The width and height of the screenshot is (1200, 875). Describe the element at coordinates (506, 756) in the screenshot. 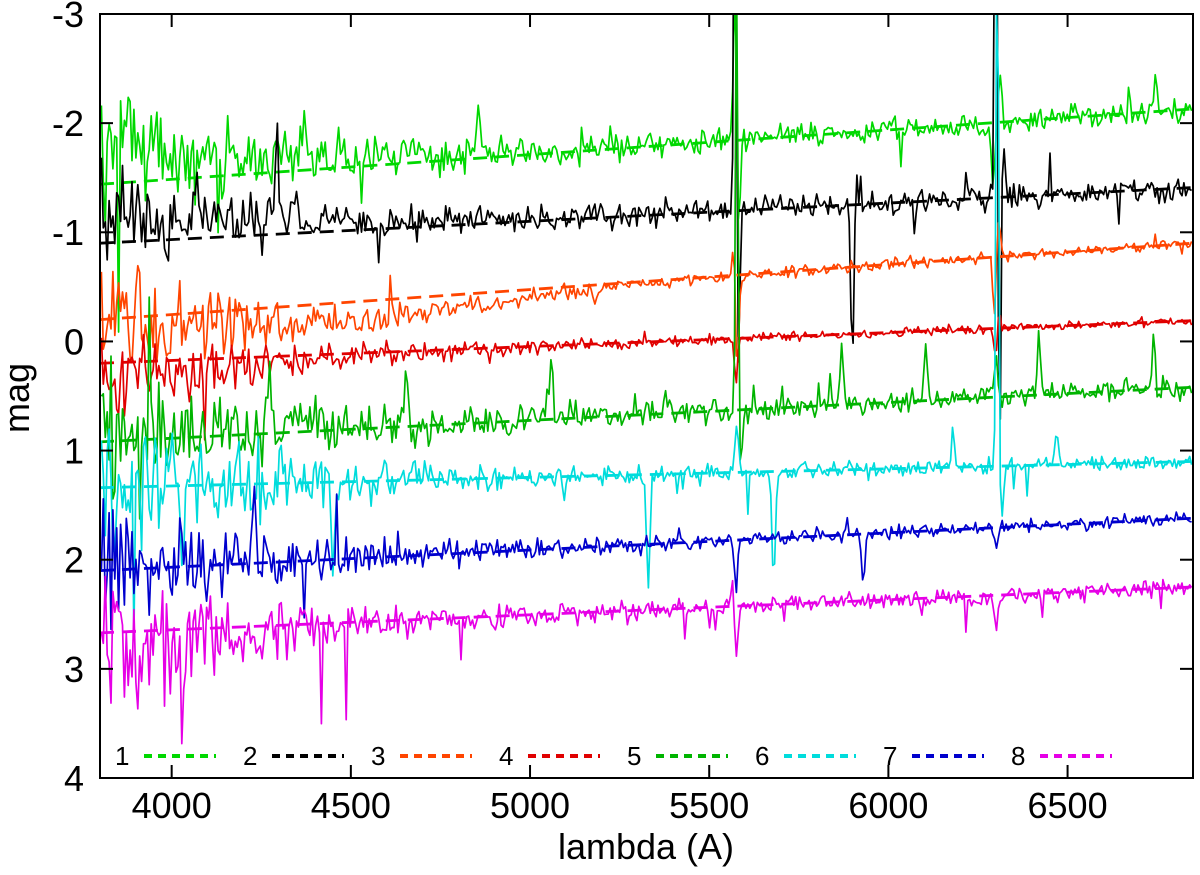

I see `legend-label-4: 4` at that location.